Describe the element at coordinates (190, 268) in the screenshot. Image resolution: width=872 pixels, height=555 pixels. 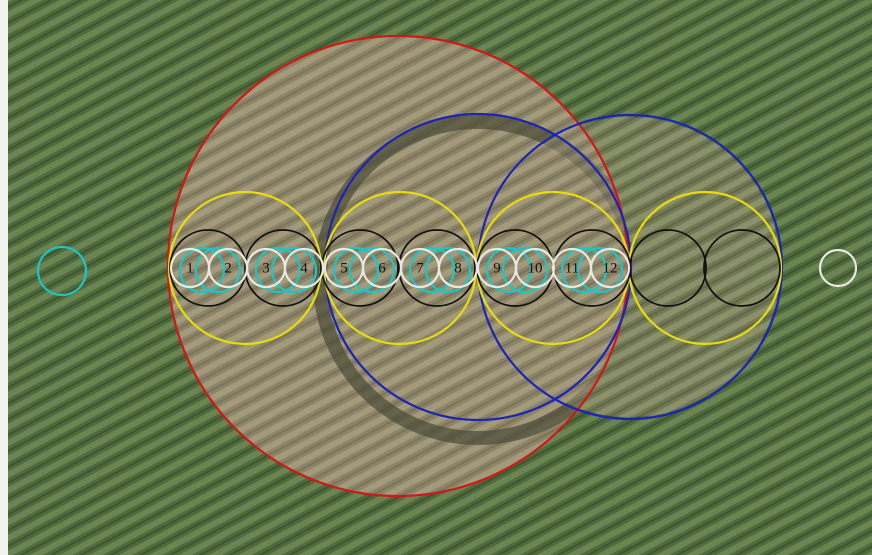
I see `circle-number: 1` at that location.